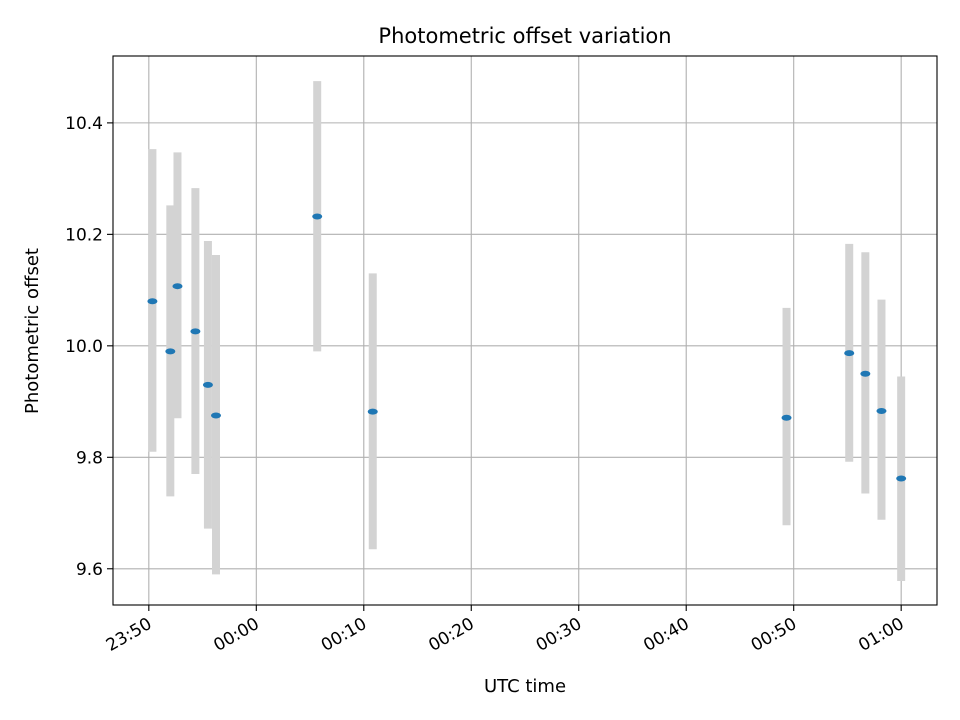 This screenshot has height=720, width=960. Describe the element at coordinates (89, 570) in the screenshot. I see `y-tick-label: 9.6` at that location.